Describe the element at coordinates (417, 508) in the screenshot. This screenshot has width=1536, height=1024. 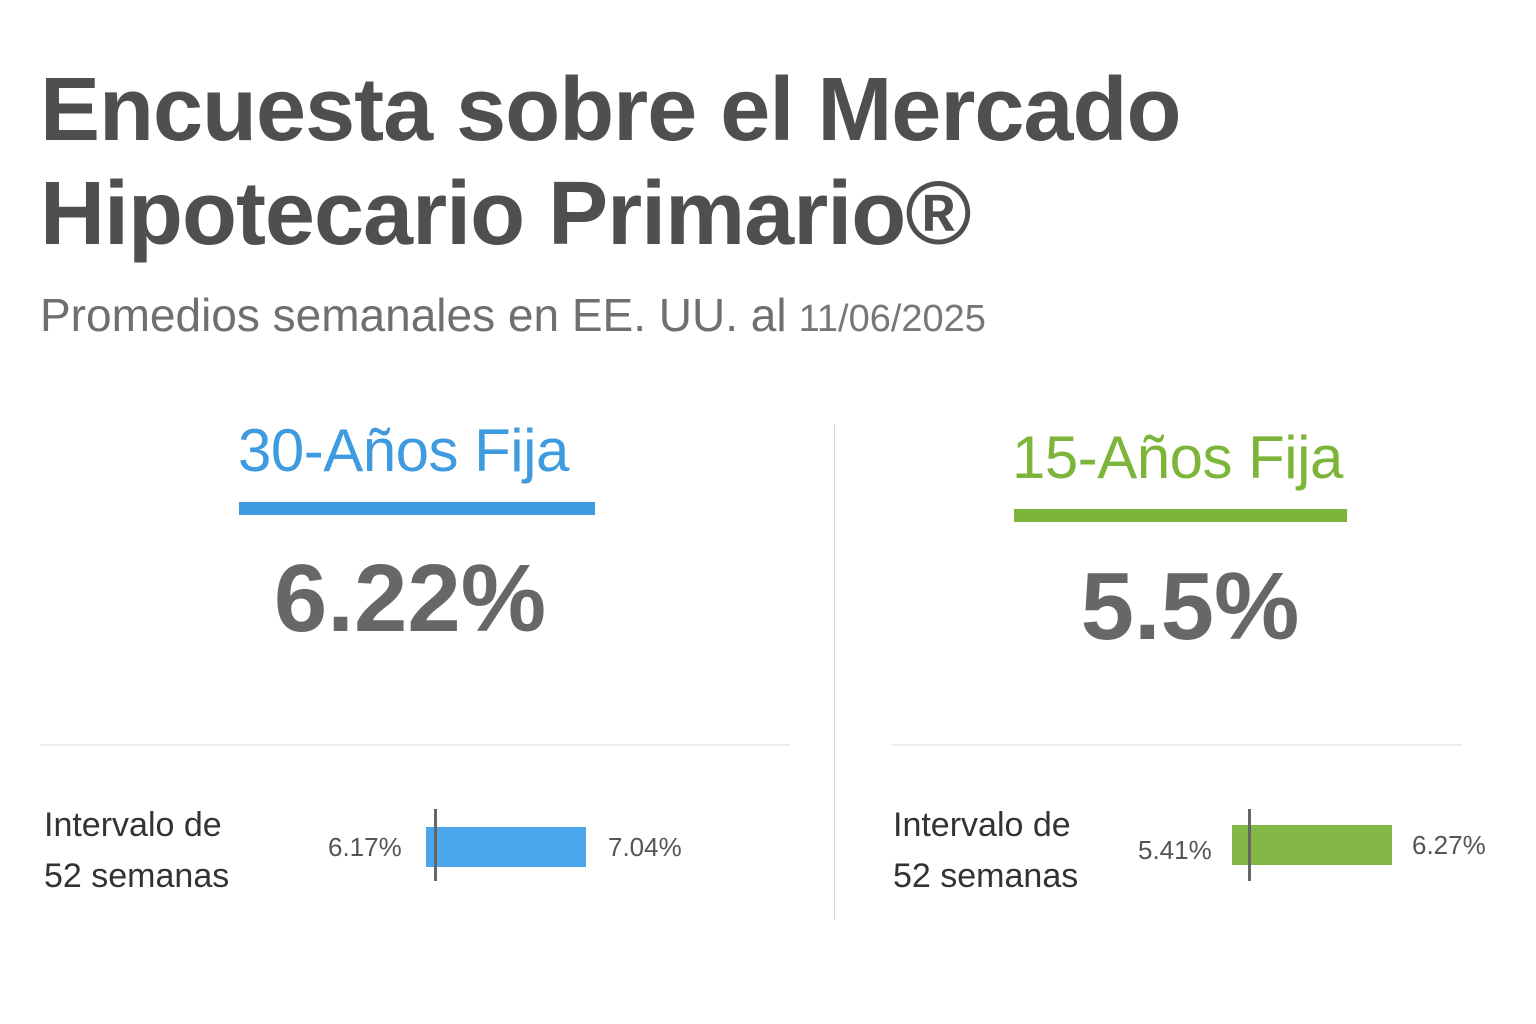
I see `product-underline-30-year` at that location.